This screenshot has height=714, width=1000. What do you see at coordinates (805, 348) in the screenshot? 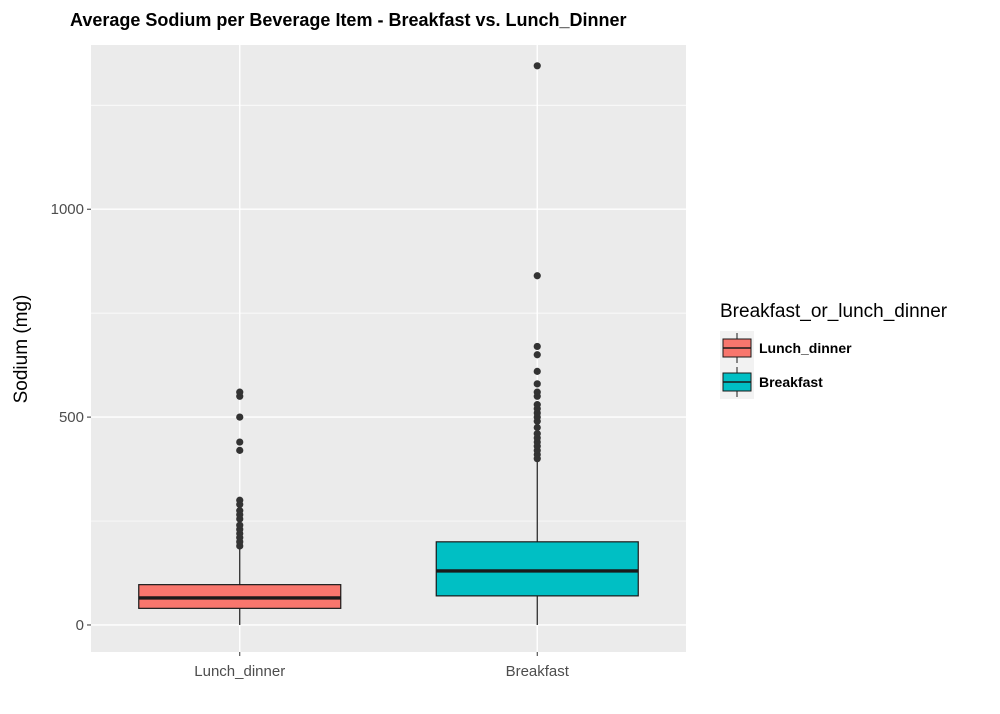
I see `legend-label-lunch-dinner: Lunch_dinner` at bounding box center [805, 348].